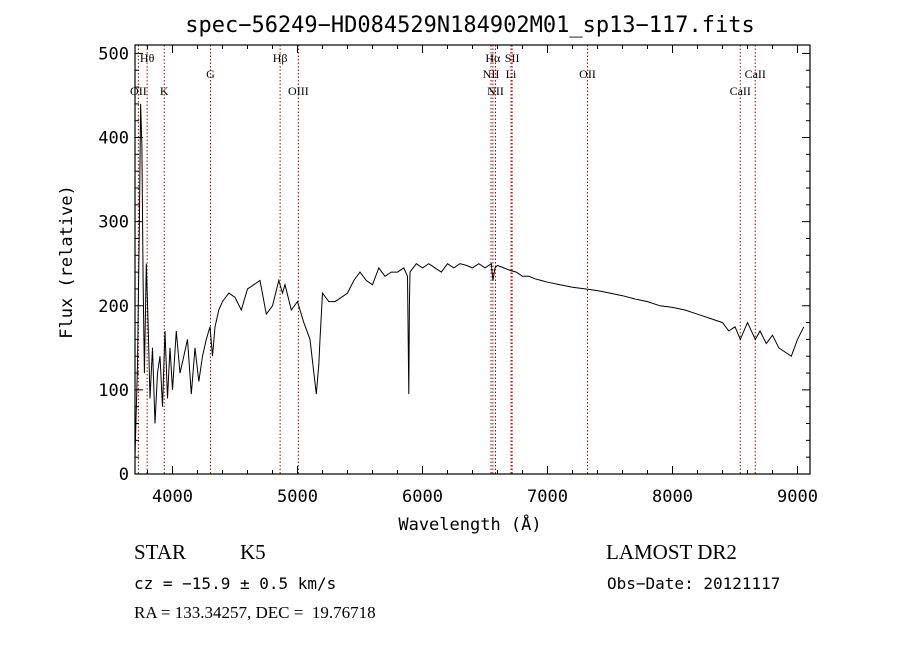  What do you see at coordinates (113, 391) in the screenshot?
I see `y-tick-label: 100` at bounding box center [113, 391].